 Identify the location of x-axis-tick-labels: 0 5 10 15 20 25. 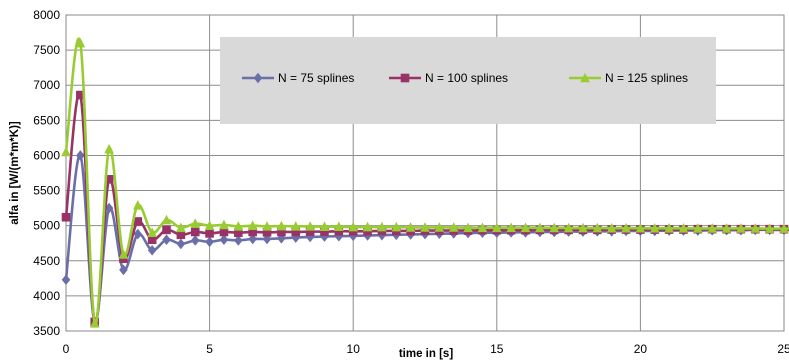
(426, 349).